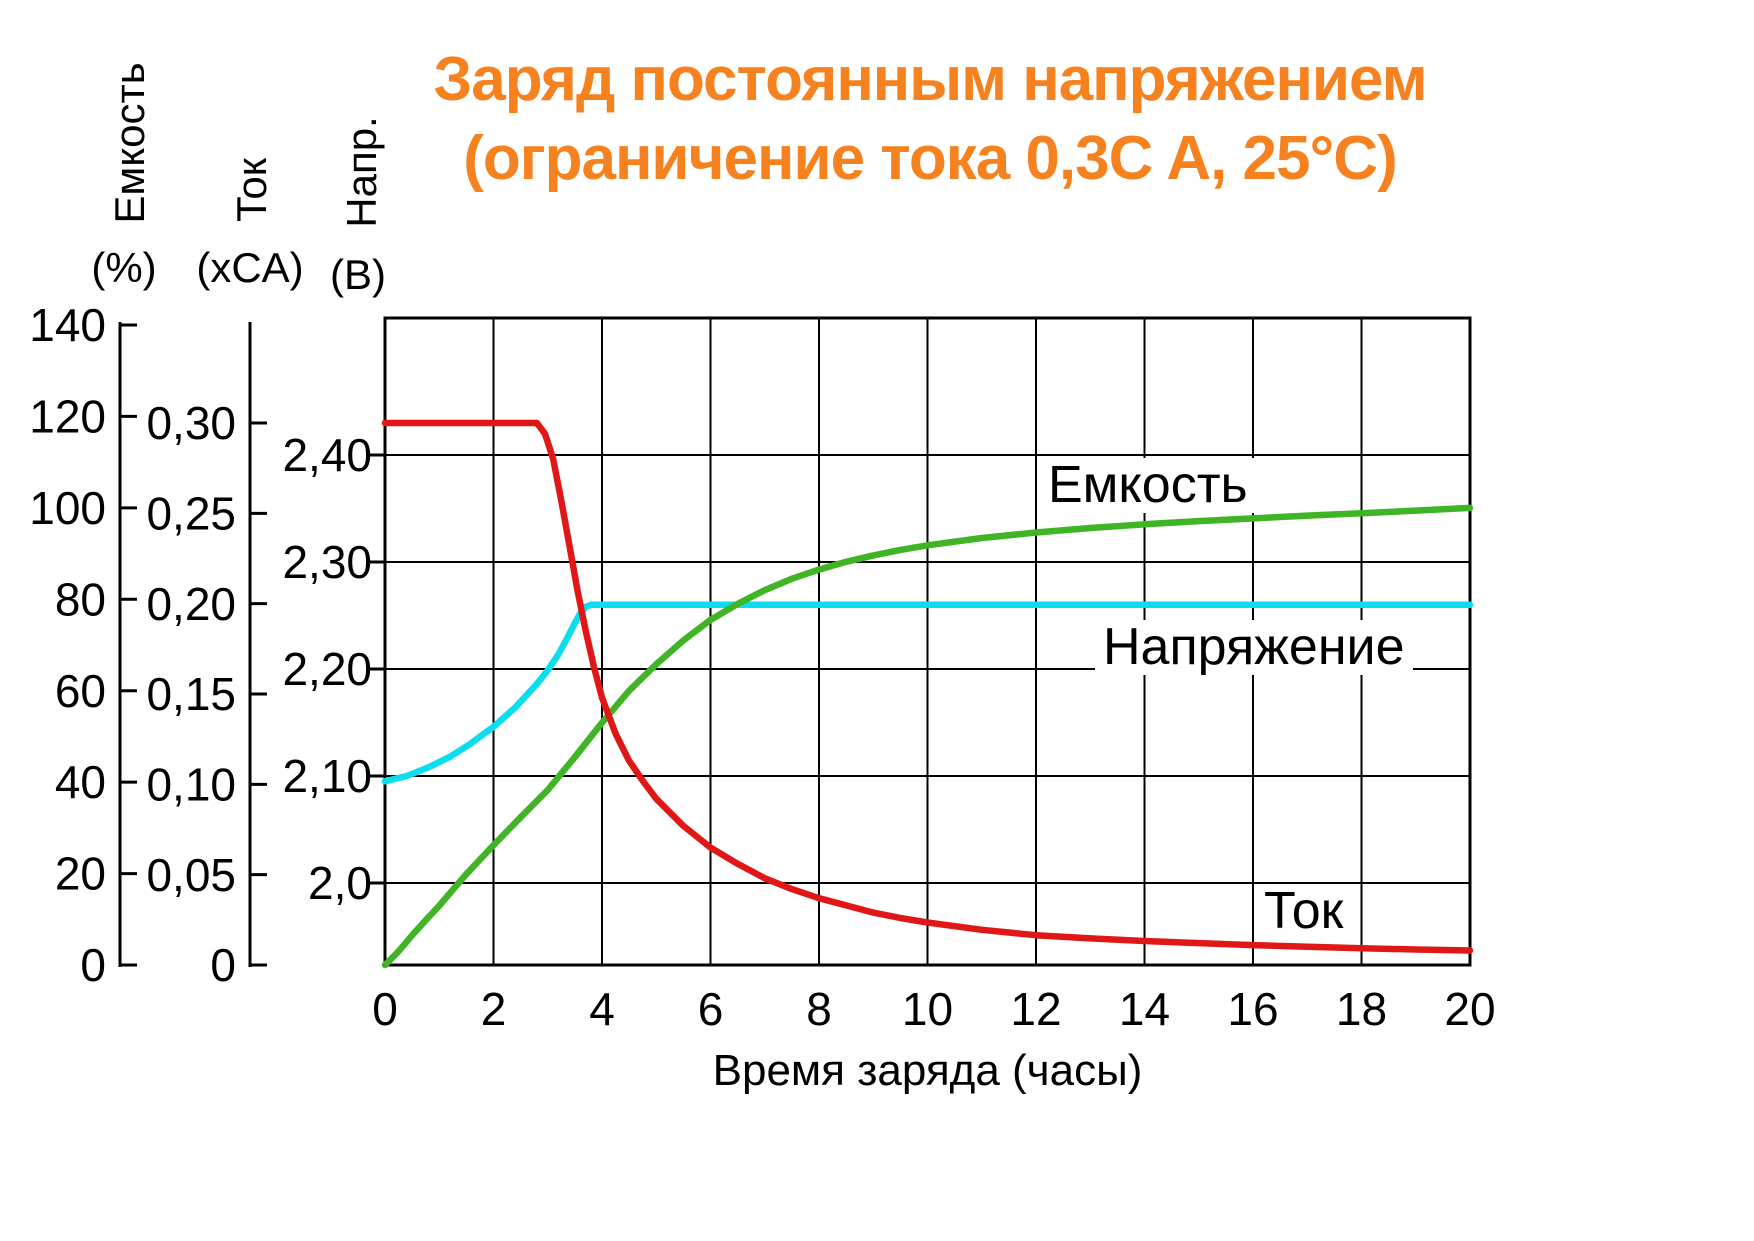  What do you see at coordinates (80, 782) in the screenshot?
I see `capacity-tick-label: 40` at bounding box center [80, 782].